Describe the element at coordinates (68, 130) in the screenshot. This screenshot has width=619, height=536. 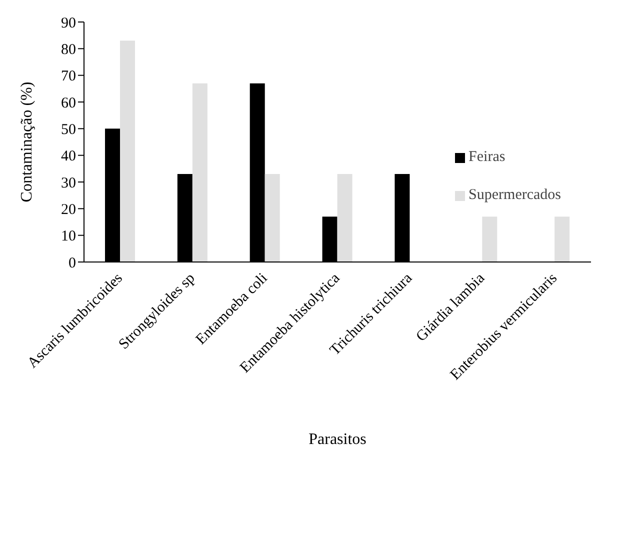
I see `y-tick-label: 50` at that location.